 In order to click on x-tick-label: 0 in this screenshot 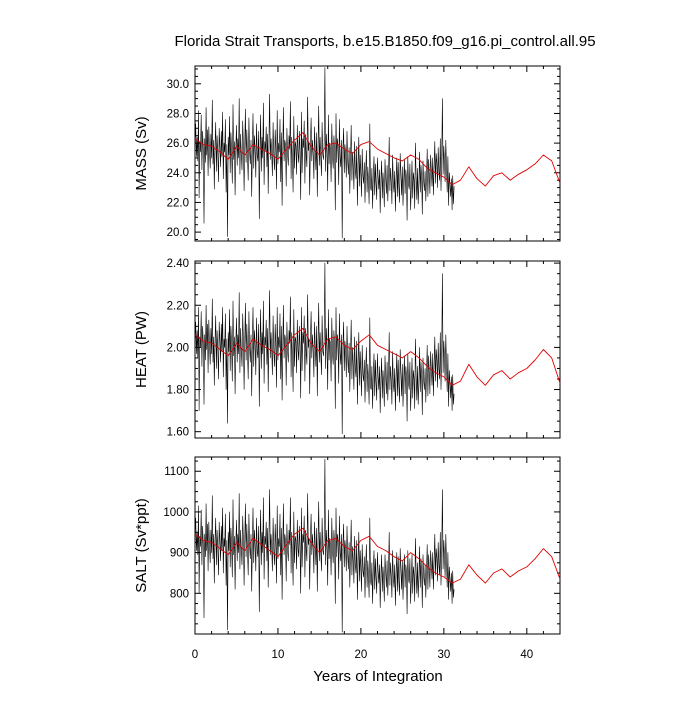, I will do `click(195, 655)`.